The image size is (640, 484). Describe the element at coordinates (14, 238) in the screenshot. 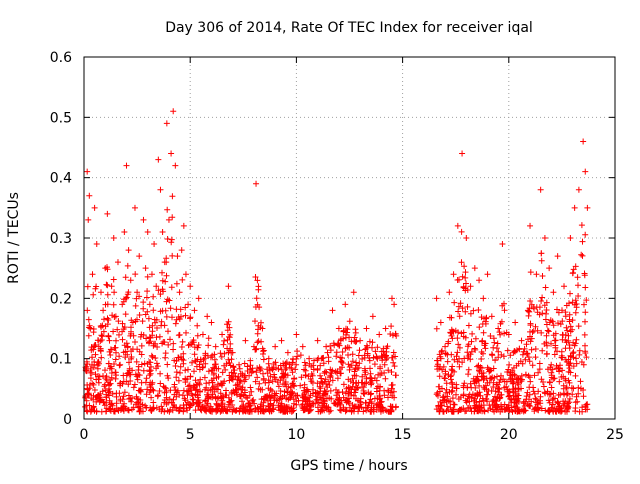

I see `y-axis-label: ROTI / TECUs` at that location.